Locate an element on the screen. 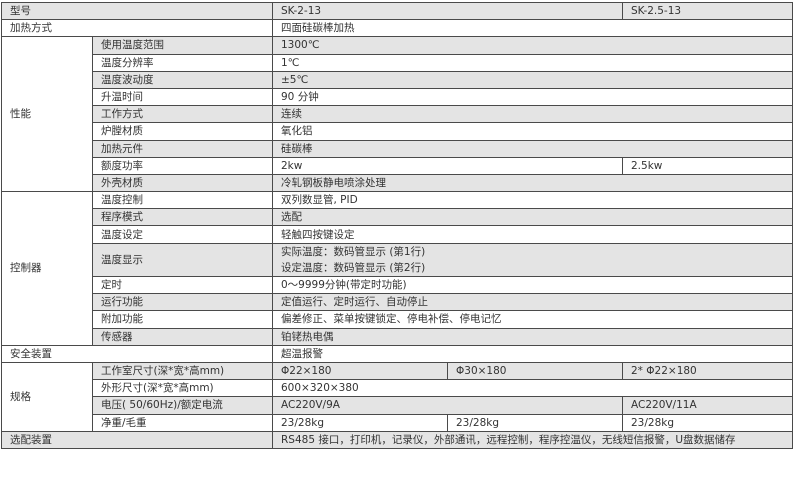 This screenshot has height=485, width=795. row-ctrl: 定时 0～9999分钟(带定时功能) is located at coordinates (397, 285).